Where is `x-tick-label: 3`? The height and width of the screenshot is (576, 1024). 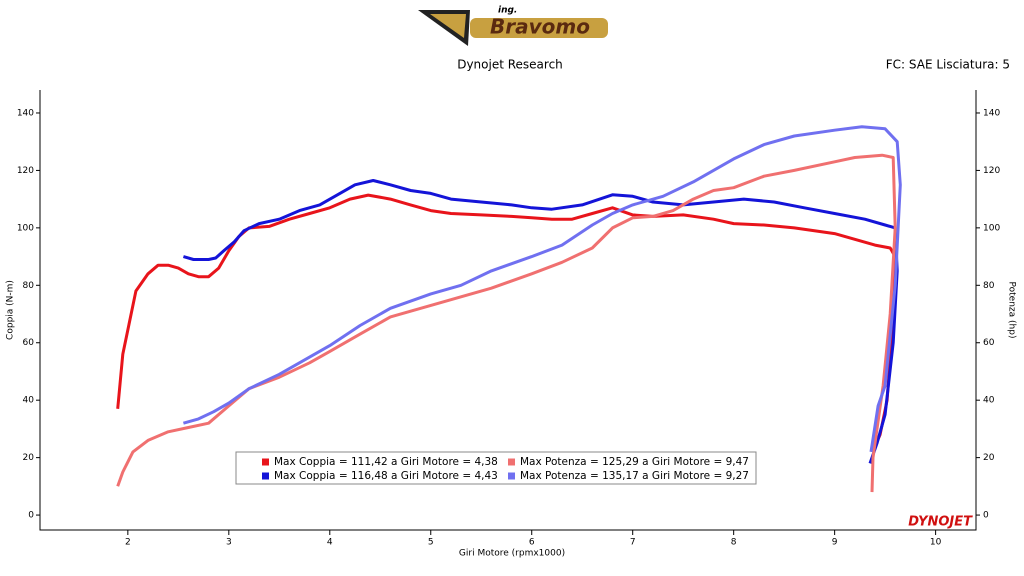 x-tick-label: 3 is located at coordinates (229, 543).